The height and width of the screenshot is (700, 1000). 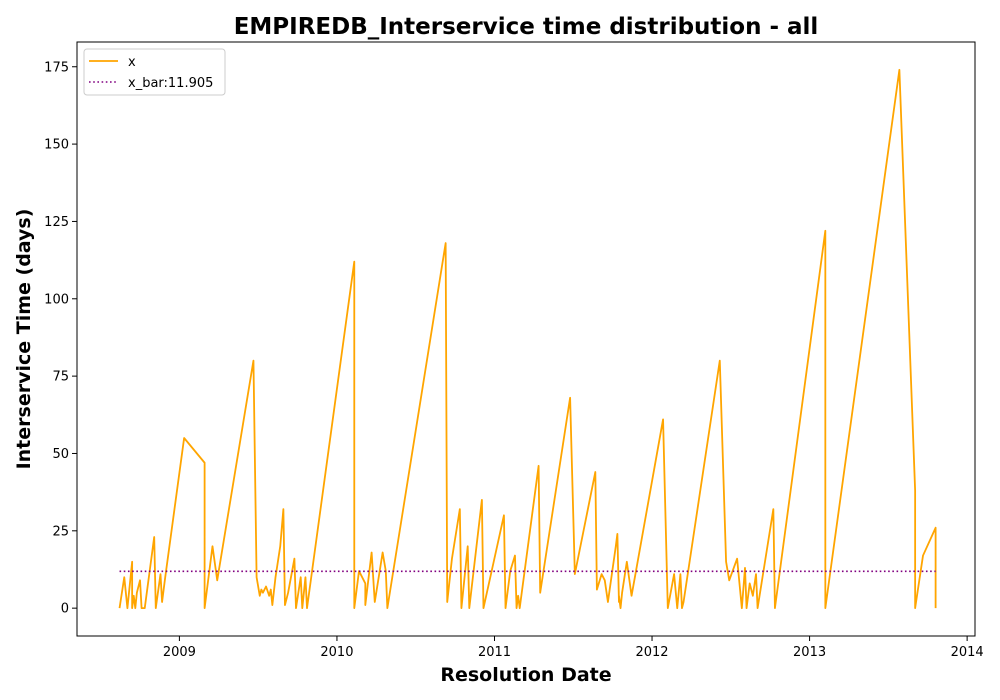 What do you see at coordinates (56, 145) in the screenshot?
I see `y-tick-label: 150` at bounding box center [56, 145].